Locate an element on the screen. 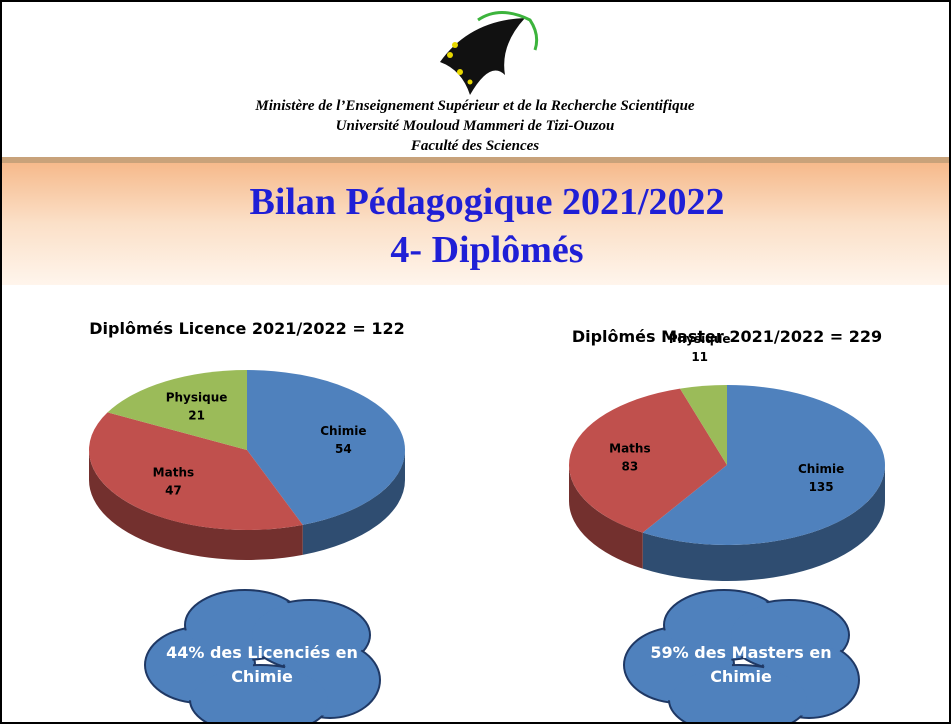  slice-value: 54 is located at coordinates (343, 449).